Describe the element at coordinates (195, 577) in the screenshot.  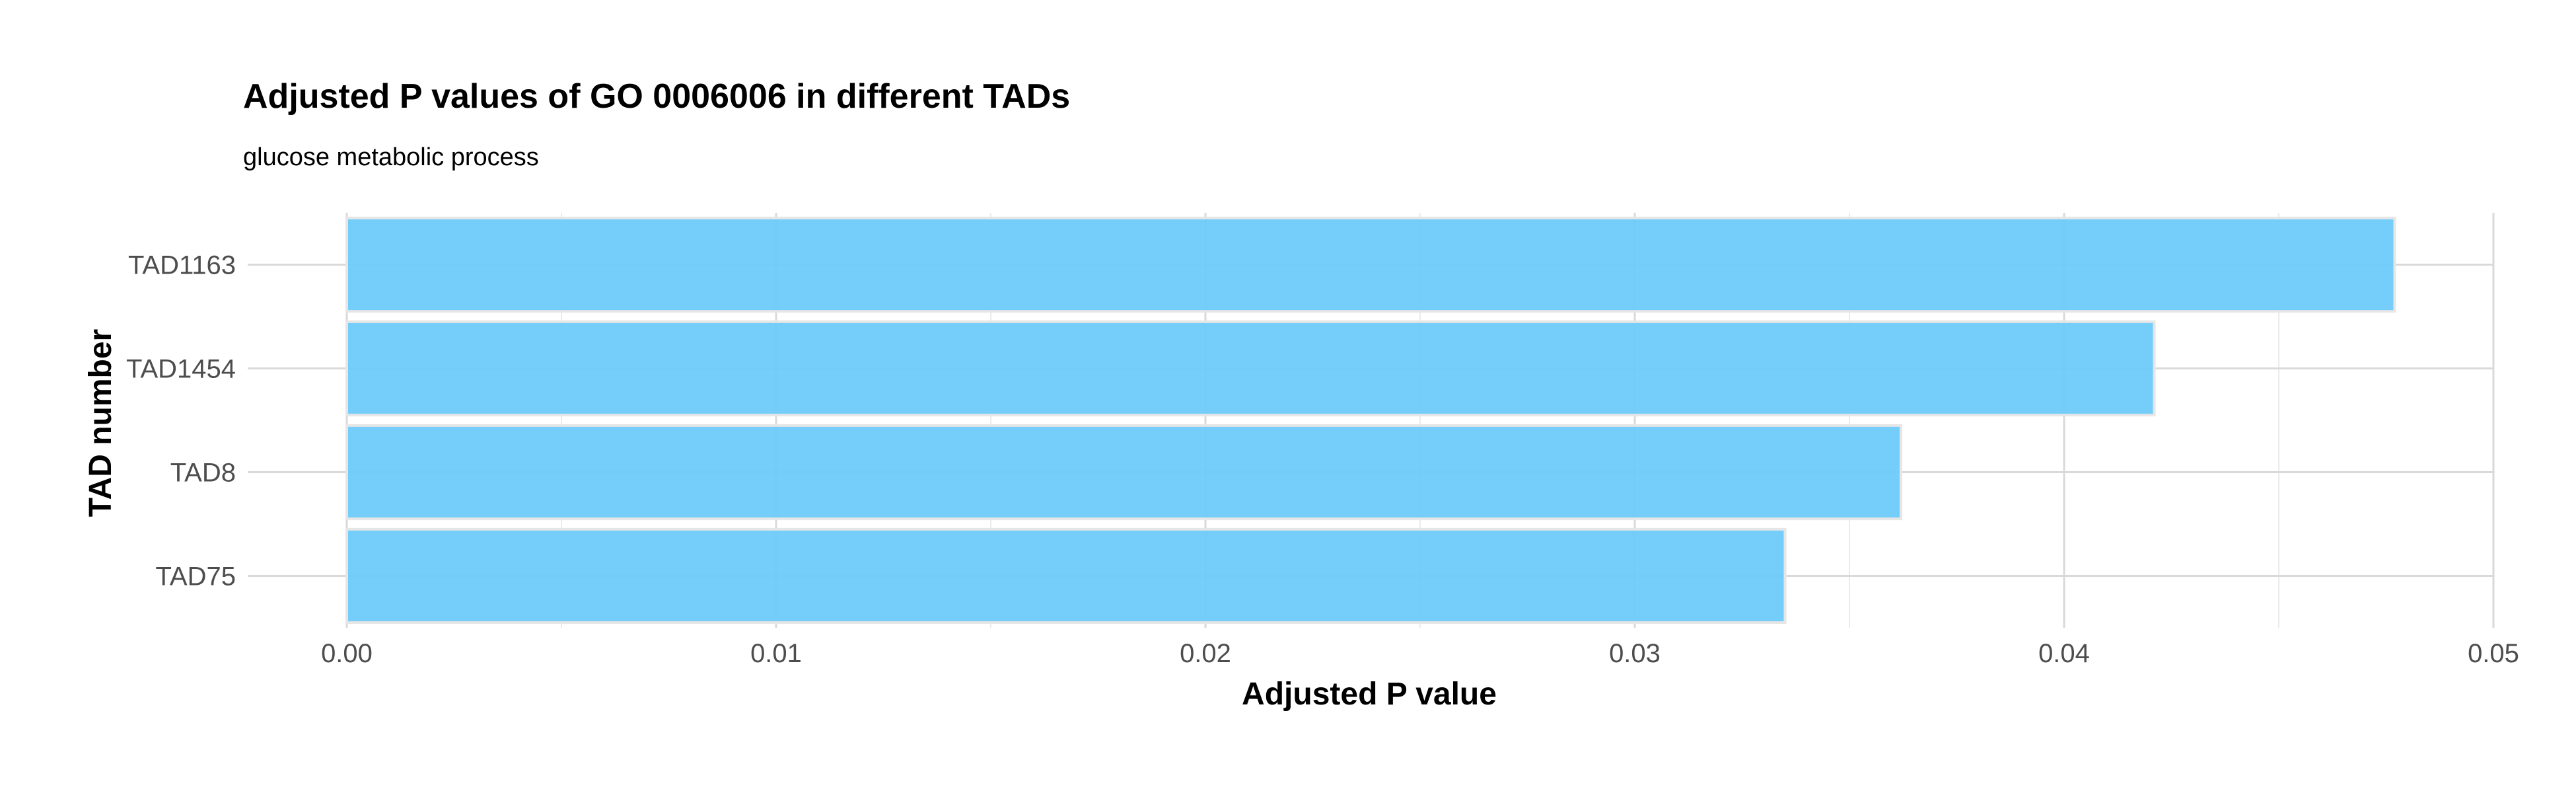
I see `y-tick-label: TAD75` at that location.